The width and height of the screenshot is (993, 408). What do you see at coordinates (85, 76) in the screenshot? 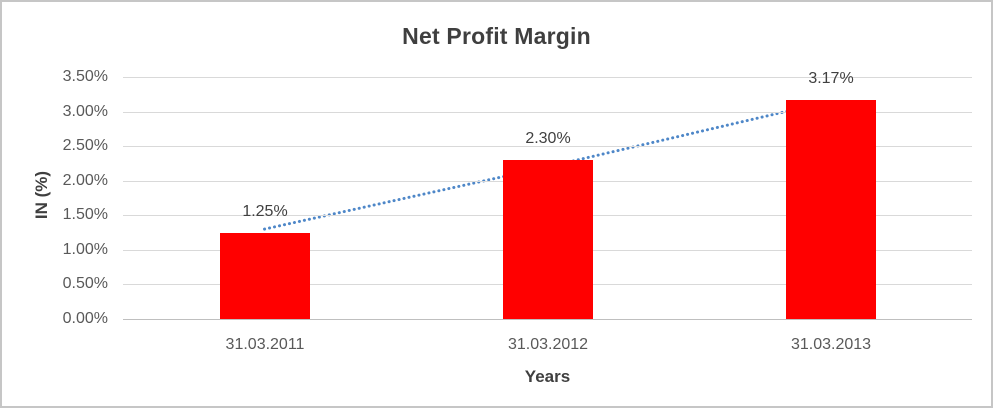
I see `y-tick-label: 3.50%` at bounding box center [85, 76].